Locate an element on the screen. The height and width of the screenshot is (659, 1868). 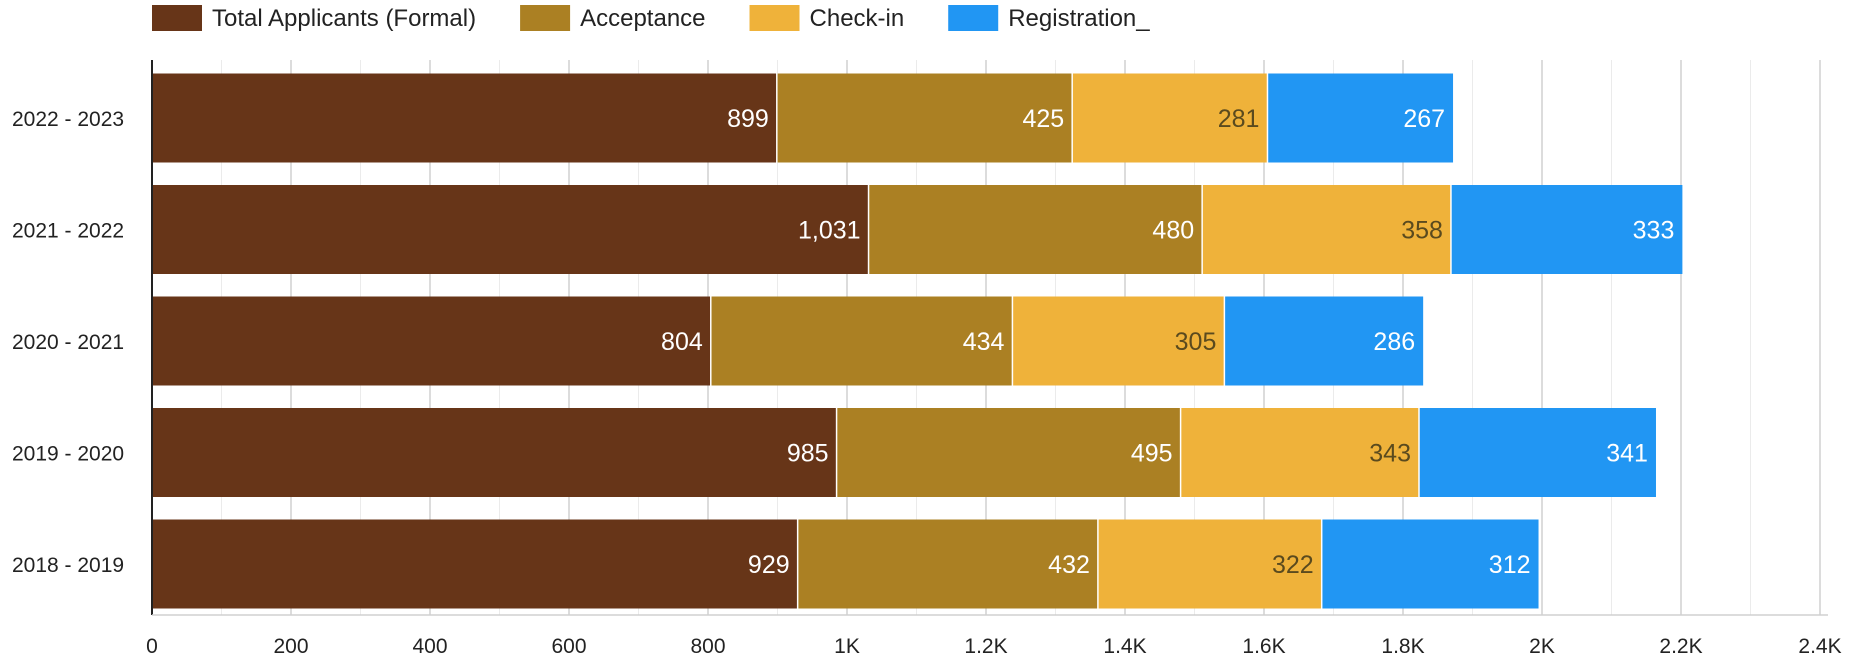
bar-value-label: 432 is located at coordinates (1069, 565).